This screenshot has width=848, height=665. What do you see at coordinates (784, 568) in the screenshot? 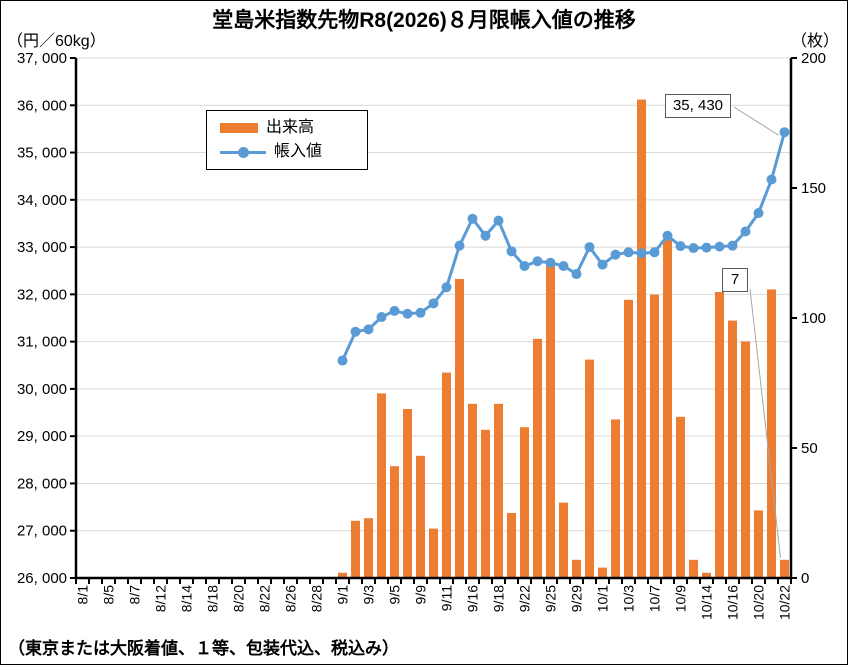
I see `volume-bar-10/22` at bounding box center [784, 568].